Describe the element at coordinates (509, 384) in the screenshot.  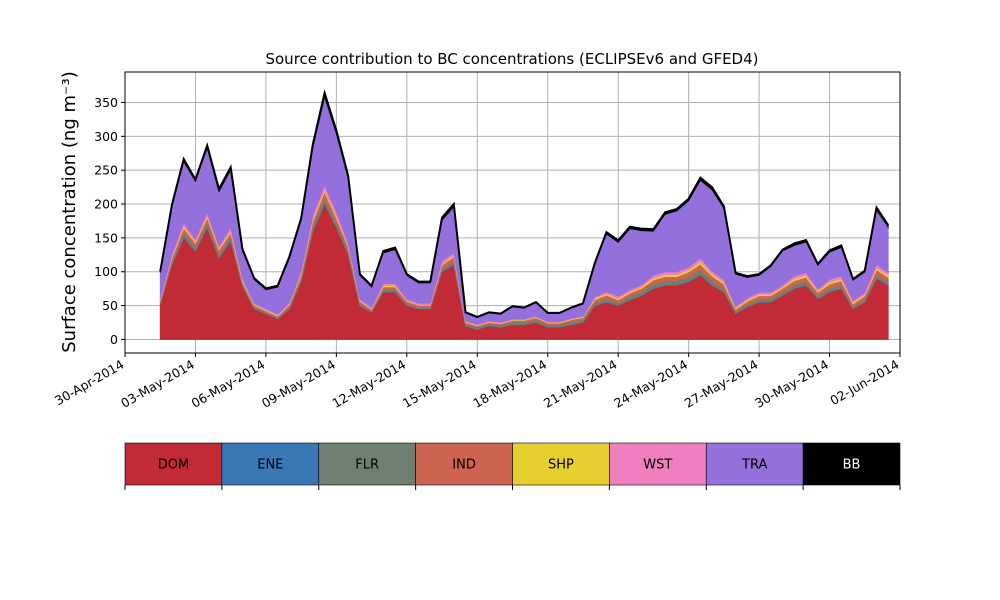
I see `x-tick-label: 18-May-2014` at that location.